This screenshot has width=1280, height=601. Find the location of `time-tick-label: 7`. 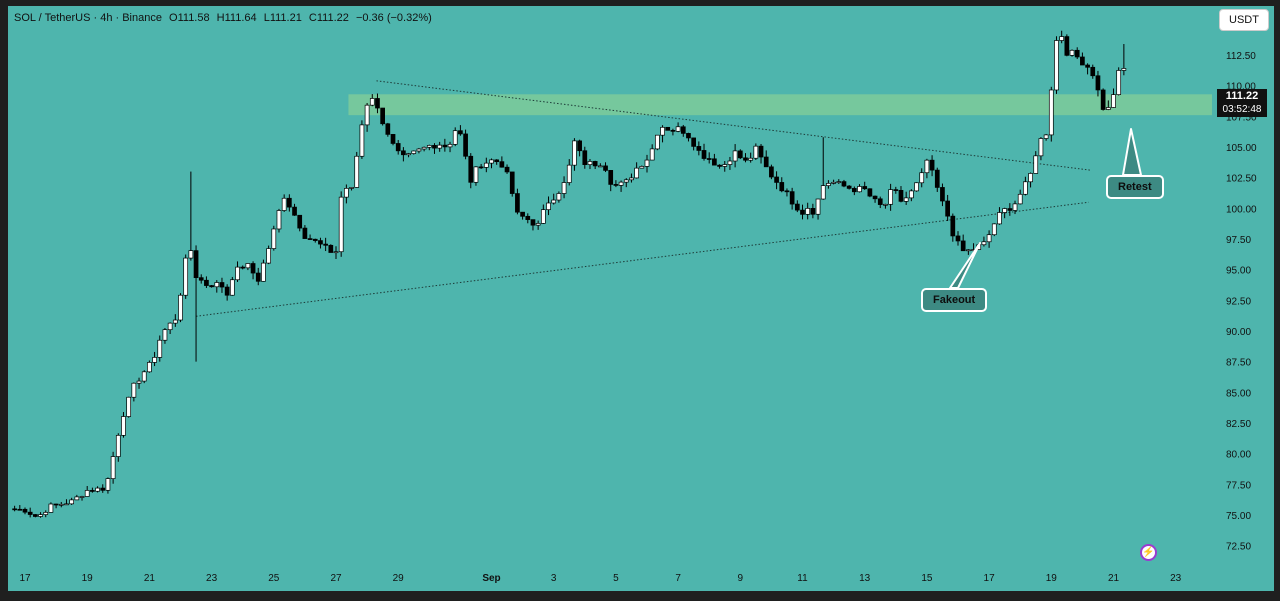

time-tick-label: 7 is located at coordinates (678, 578).